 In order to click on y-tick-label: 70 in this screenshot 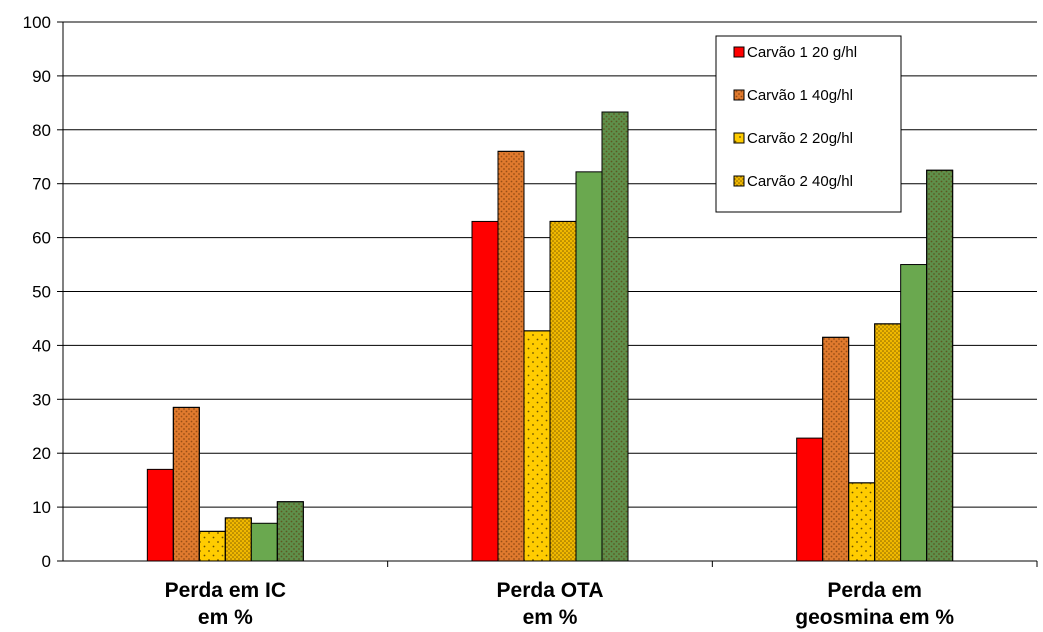, I will do `click(41, 184)`.